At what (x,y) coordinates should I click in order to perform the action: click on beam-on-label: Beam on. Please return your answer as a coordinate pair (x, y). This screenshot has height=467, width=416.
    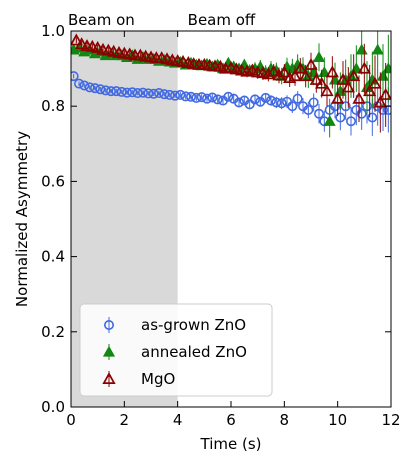
    Looking at the image, I should click on (101, 20).